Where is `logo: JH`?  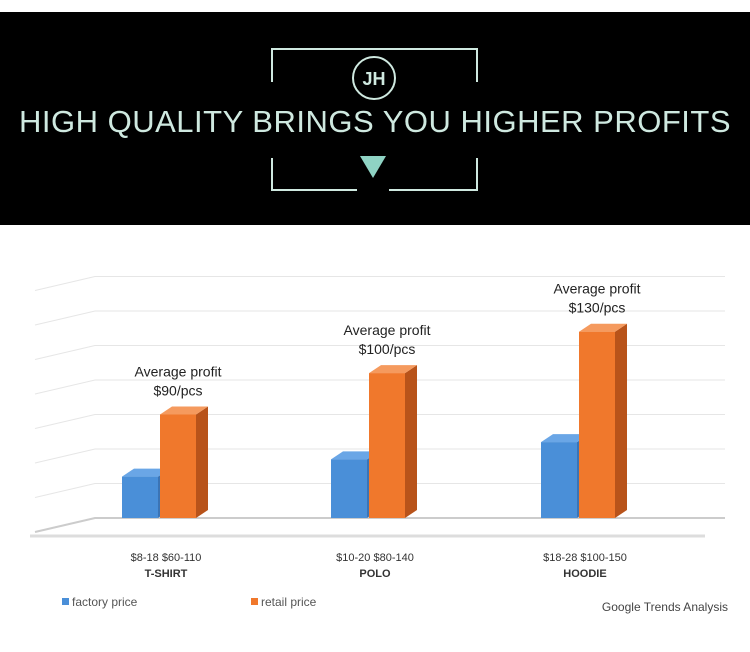 logo: JH is located at coordinates (373, 79).